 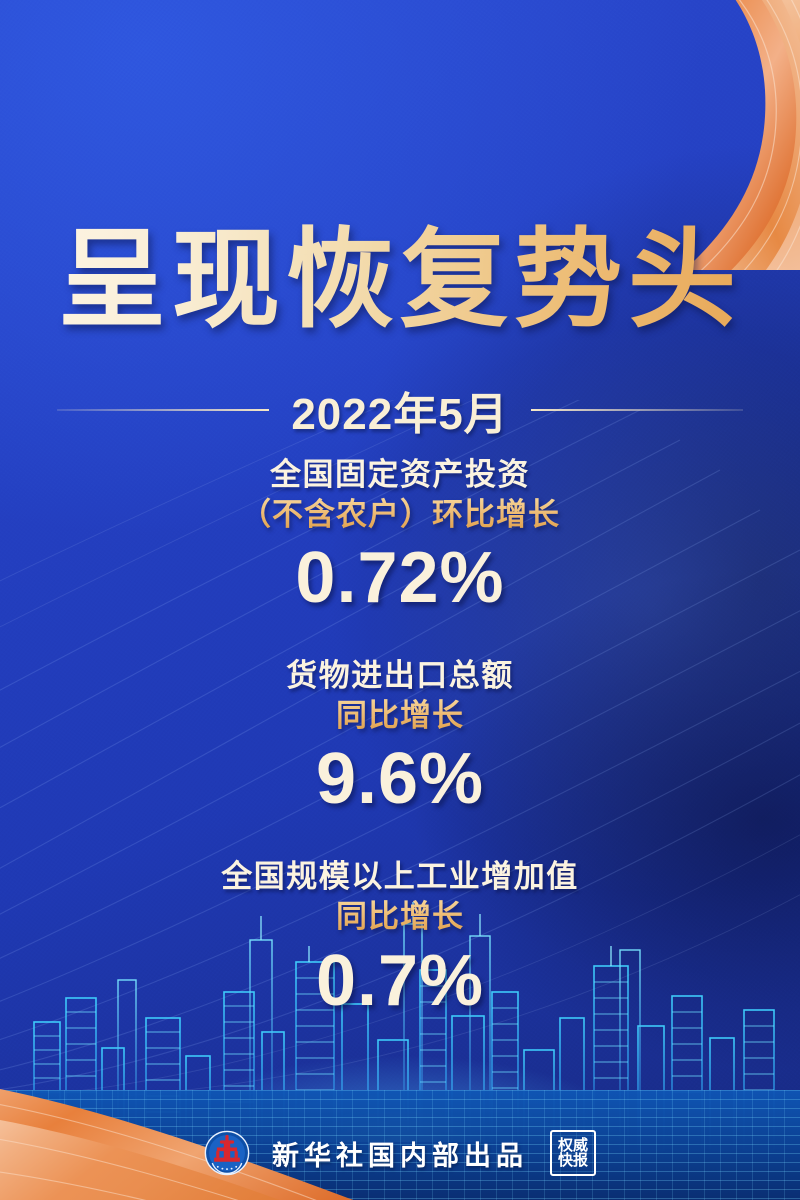 I want to click on stat-sublabel: （不含农户）环比增长, so click(x=400, y=515).